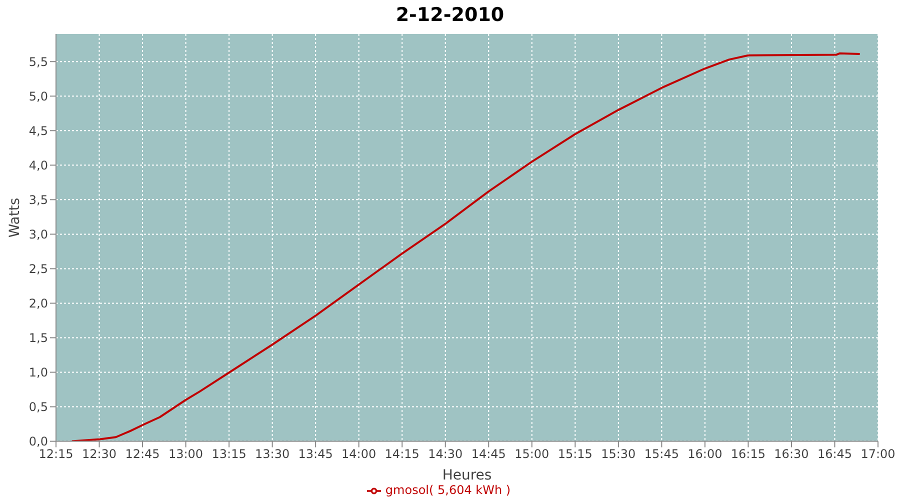  What do you see at coordinates (618, 453) in the screenshot?
I see `x-tick-label: 15:30` at bounding box center [618, 453].